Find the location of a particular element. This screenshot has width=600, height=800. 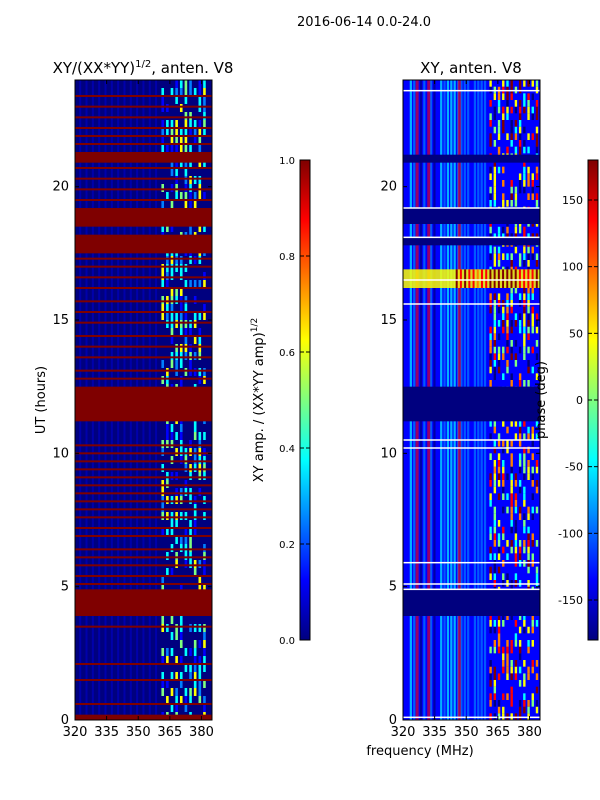

right-x-tick-label: 365 is located at coordinates (497, 732).